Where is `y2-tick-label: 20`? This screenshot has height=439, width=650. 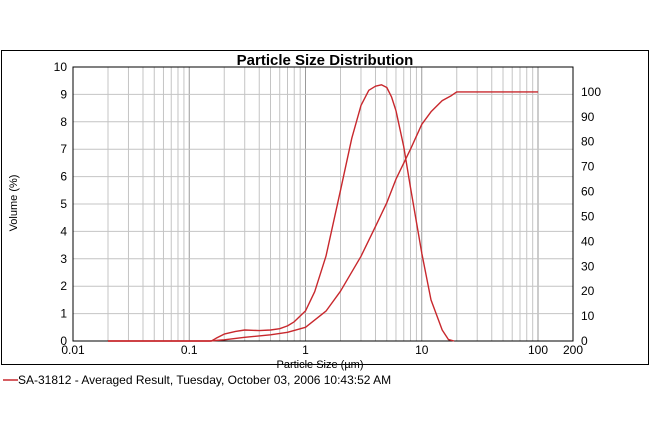
y2-tick-label: 20 is located at coordinates (588, 291).